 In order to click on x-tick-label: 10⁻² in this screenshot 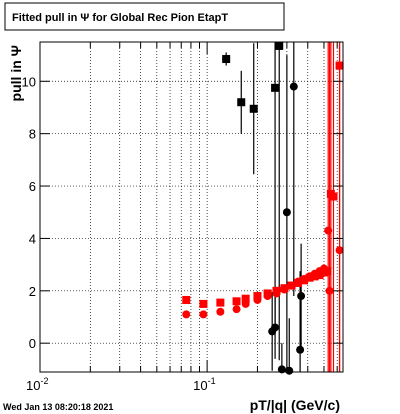, I will do `click(37, 384)`.